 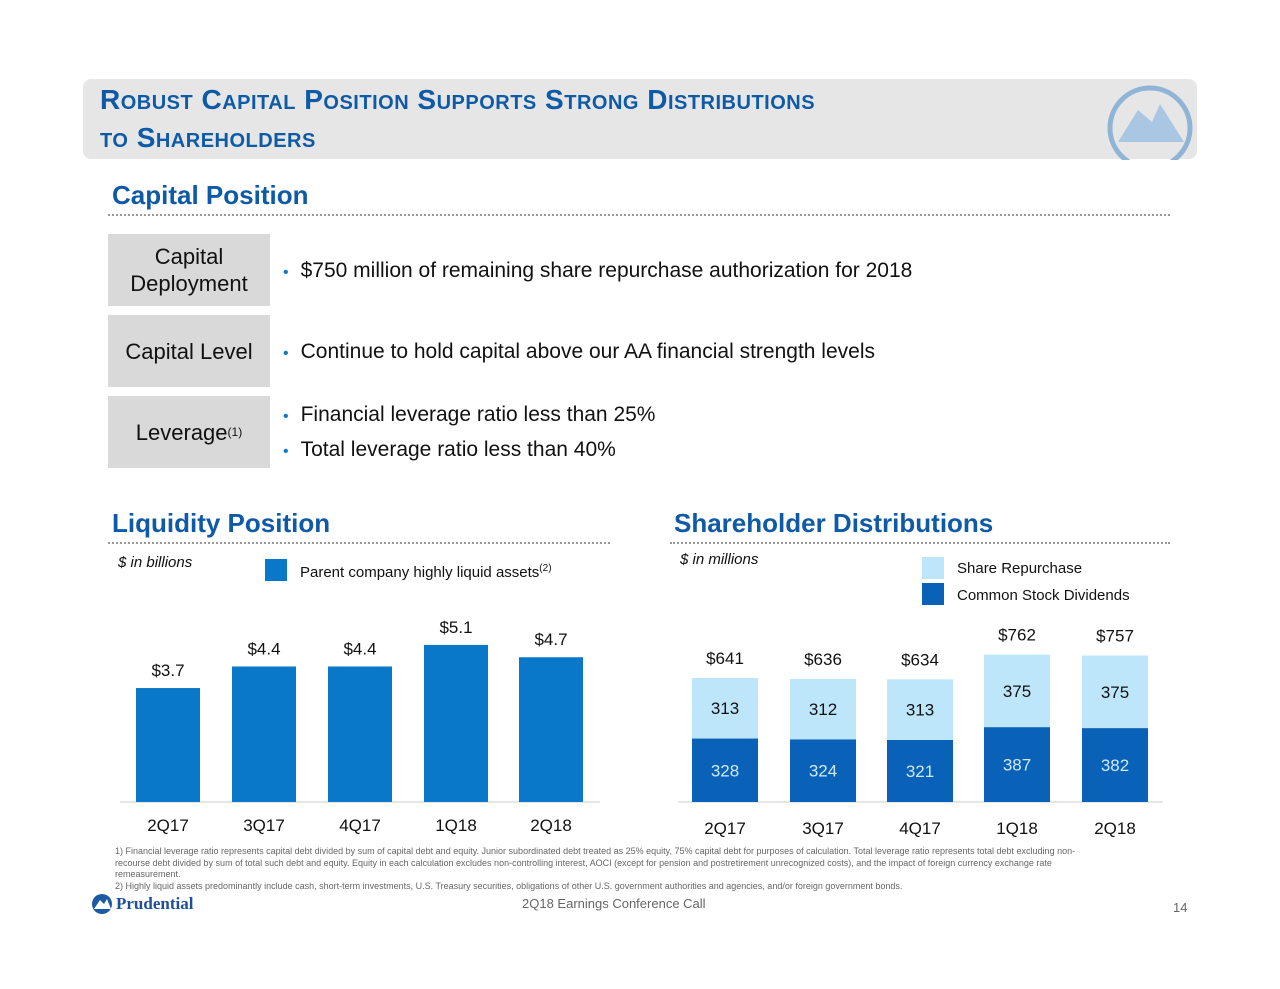 I want to click on bar-4Q17, so click(x=360, y=734).